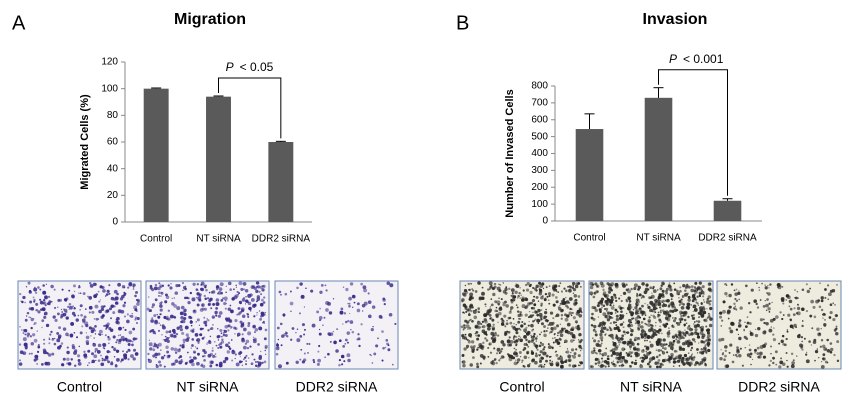  Describe the element at coordinates (703, 59) in the screenshot. I see `annotation-text: < 0.001` at that location.